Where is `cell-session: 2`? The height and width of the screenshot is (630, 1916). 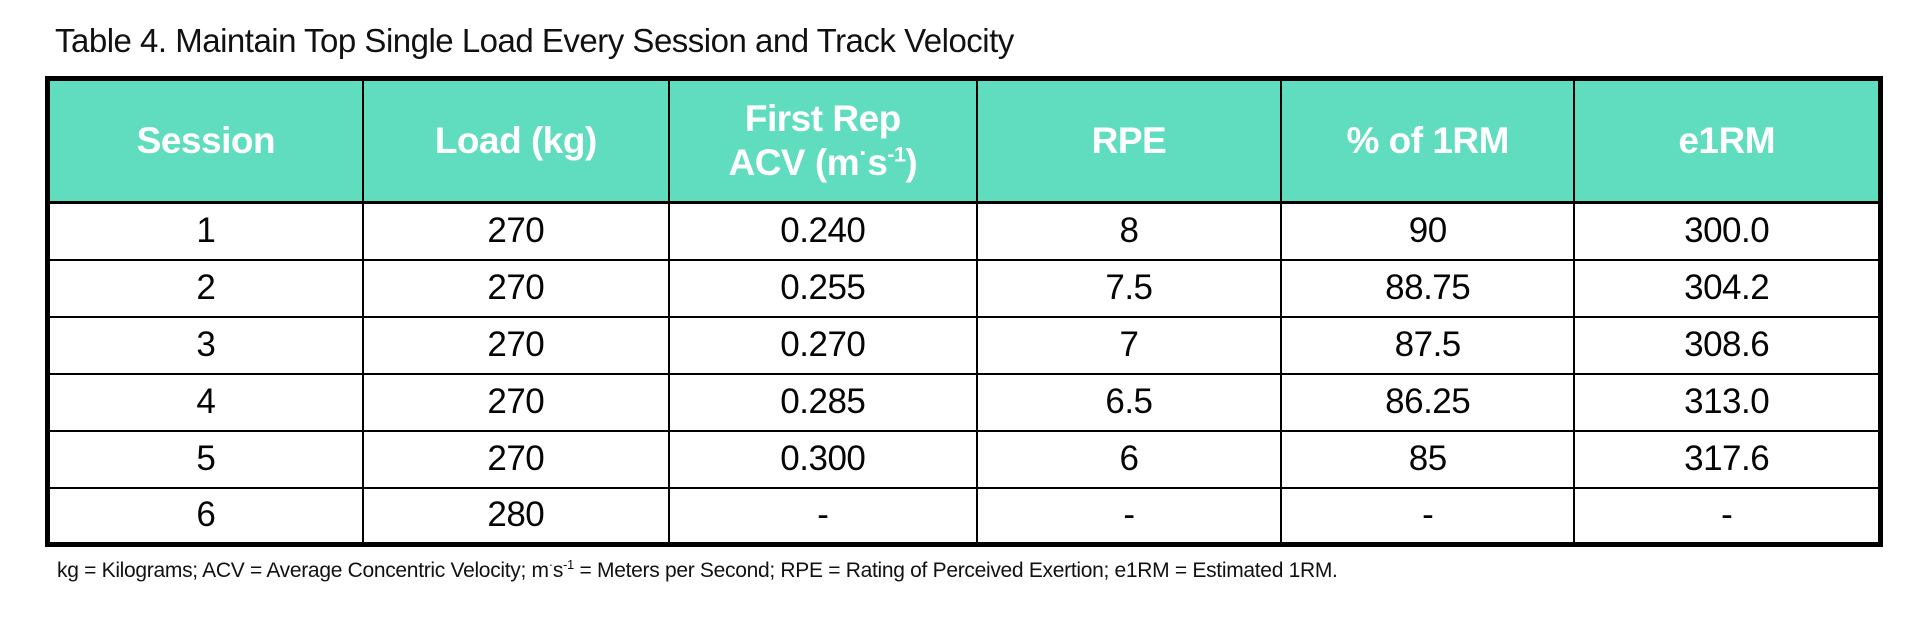
cell-session: 2 is located at coordinates (205, 288).